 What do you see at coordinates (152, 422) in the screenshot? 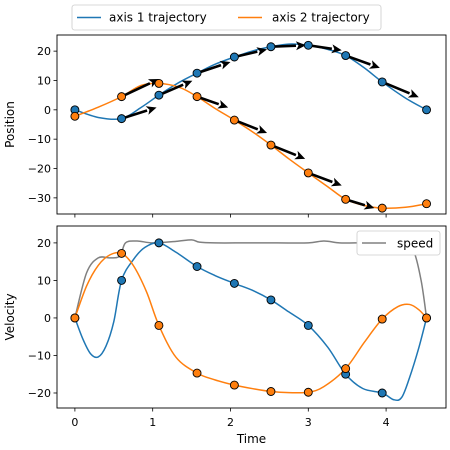
I see `x-tick-label: 1` at bounding box center [152, 422].